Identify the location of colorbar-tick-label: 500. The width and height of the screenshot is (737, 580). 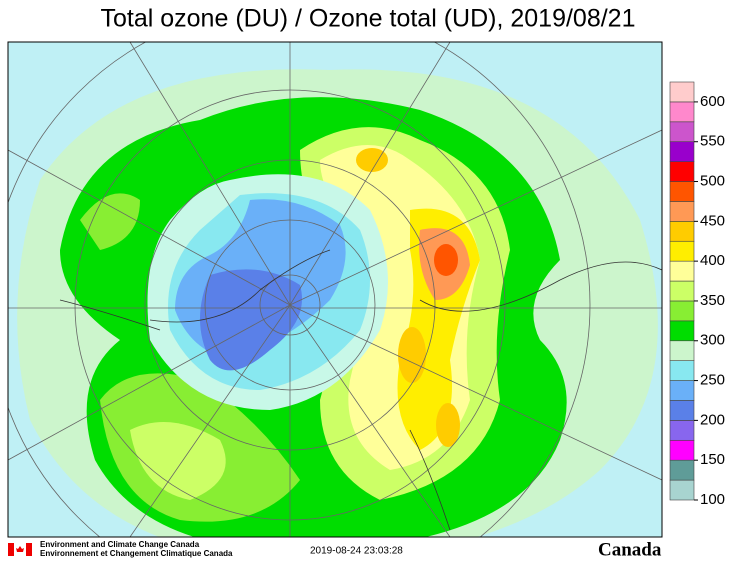
(712, 180).